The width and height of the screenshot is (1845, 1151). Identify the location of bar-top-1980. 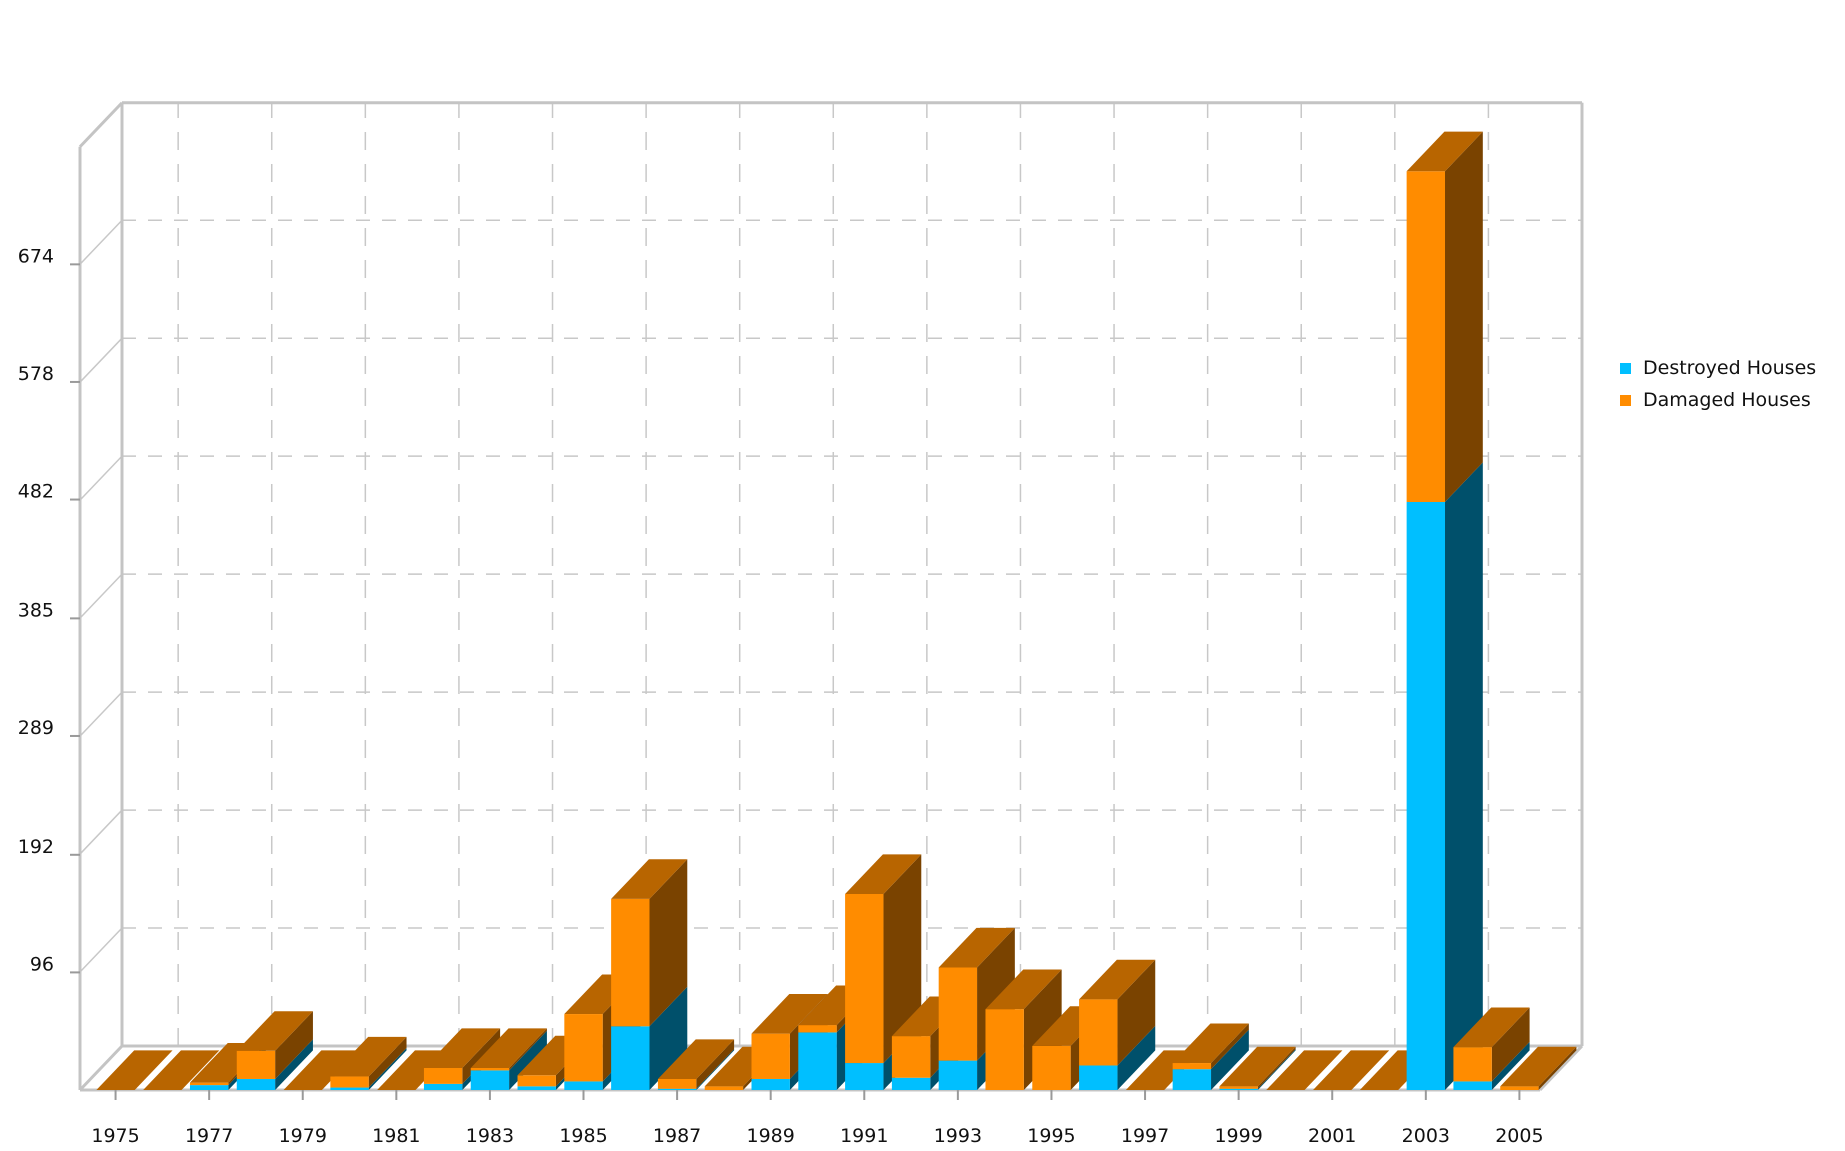
(368, 1056).